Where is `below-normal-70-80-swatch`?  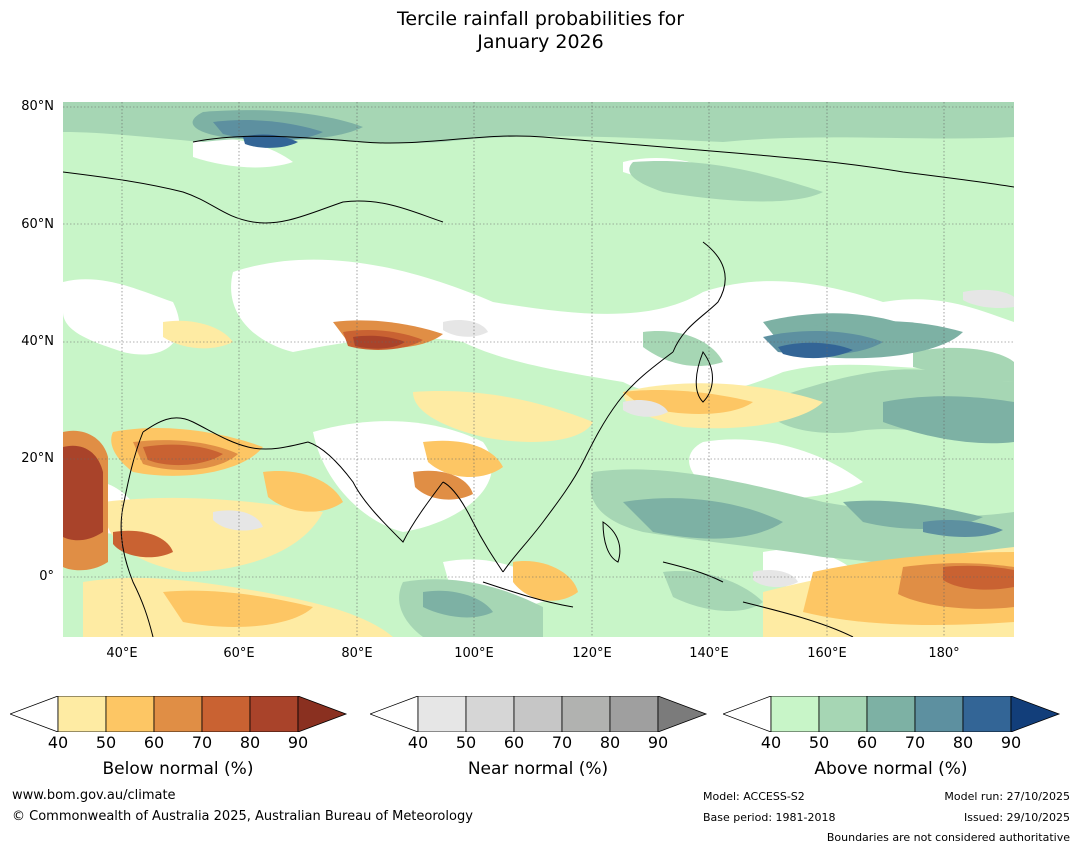
below-normal-70-80-swatch is located at coordinates (226, 714).